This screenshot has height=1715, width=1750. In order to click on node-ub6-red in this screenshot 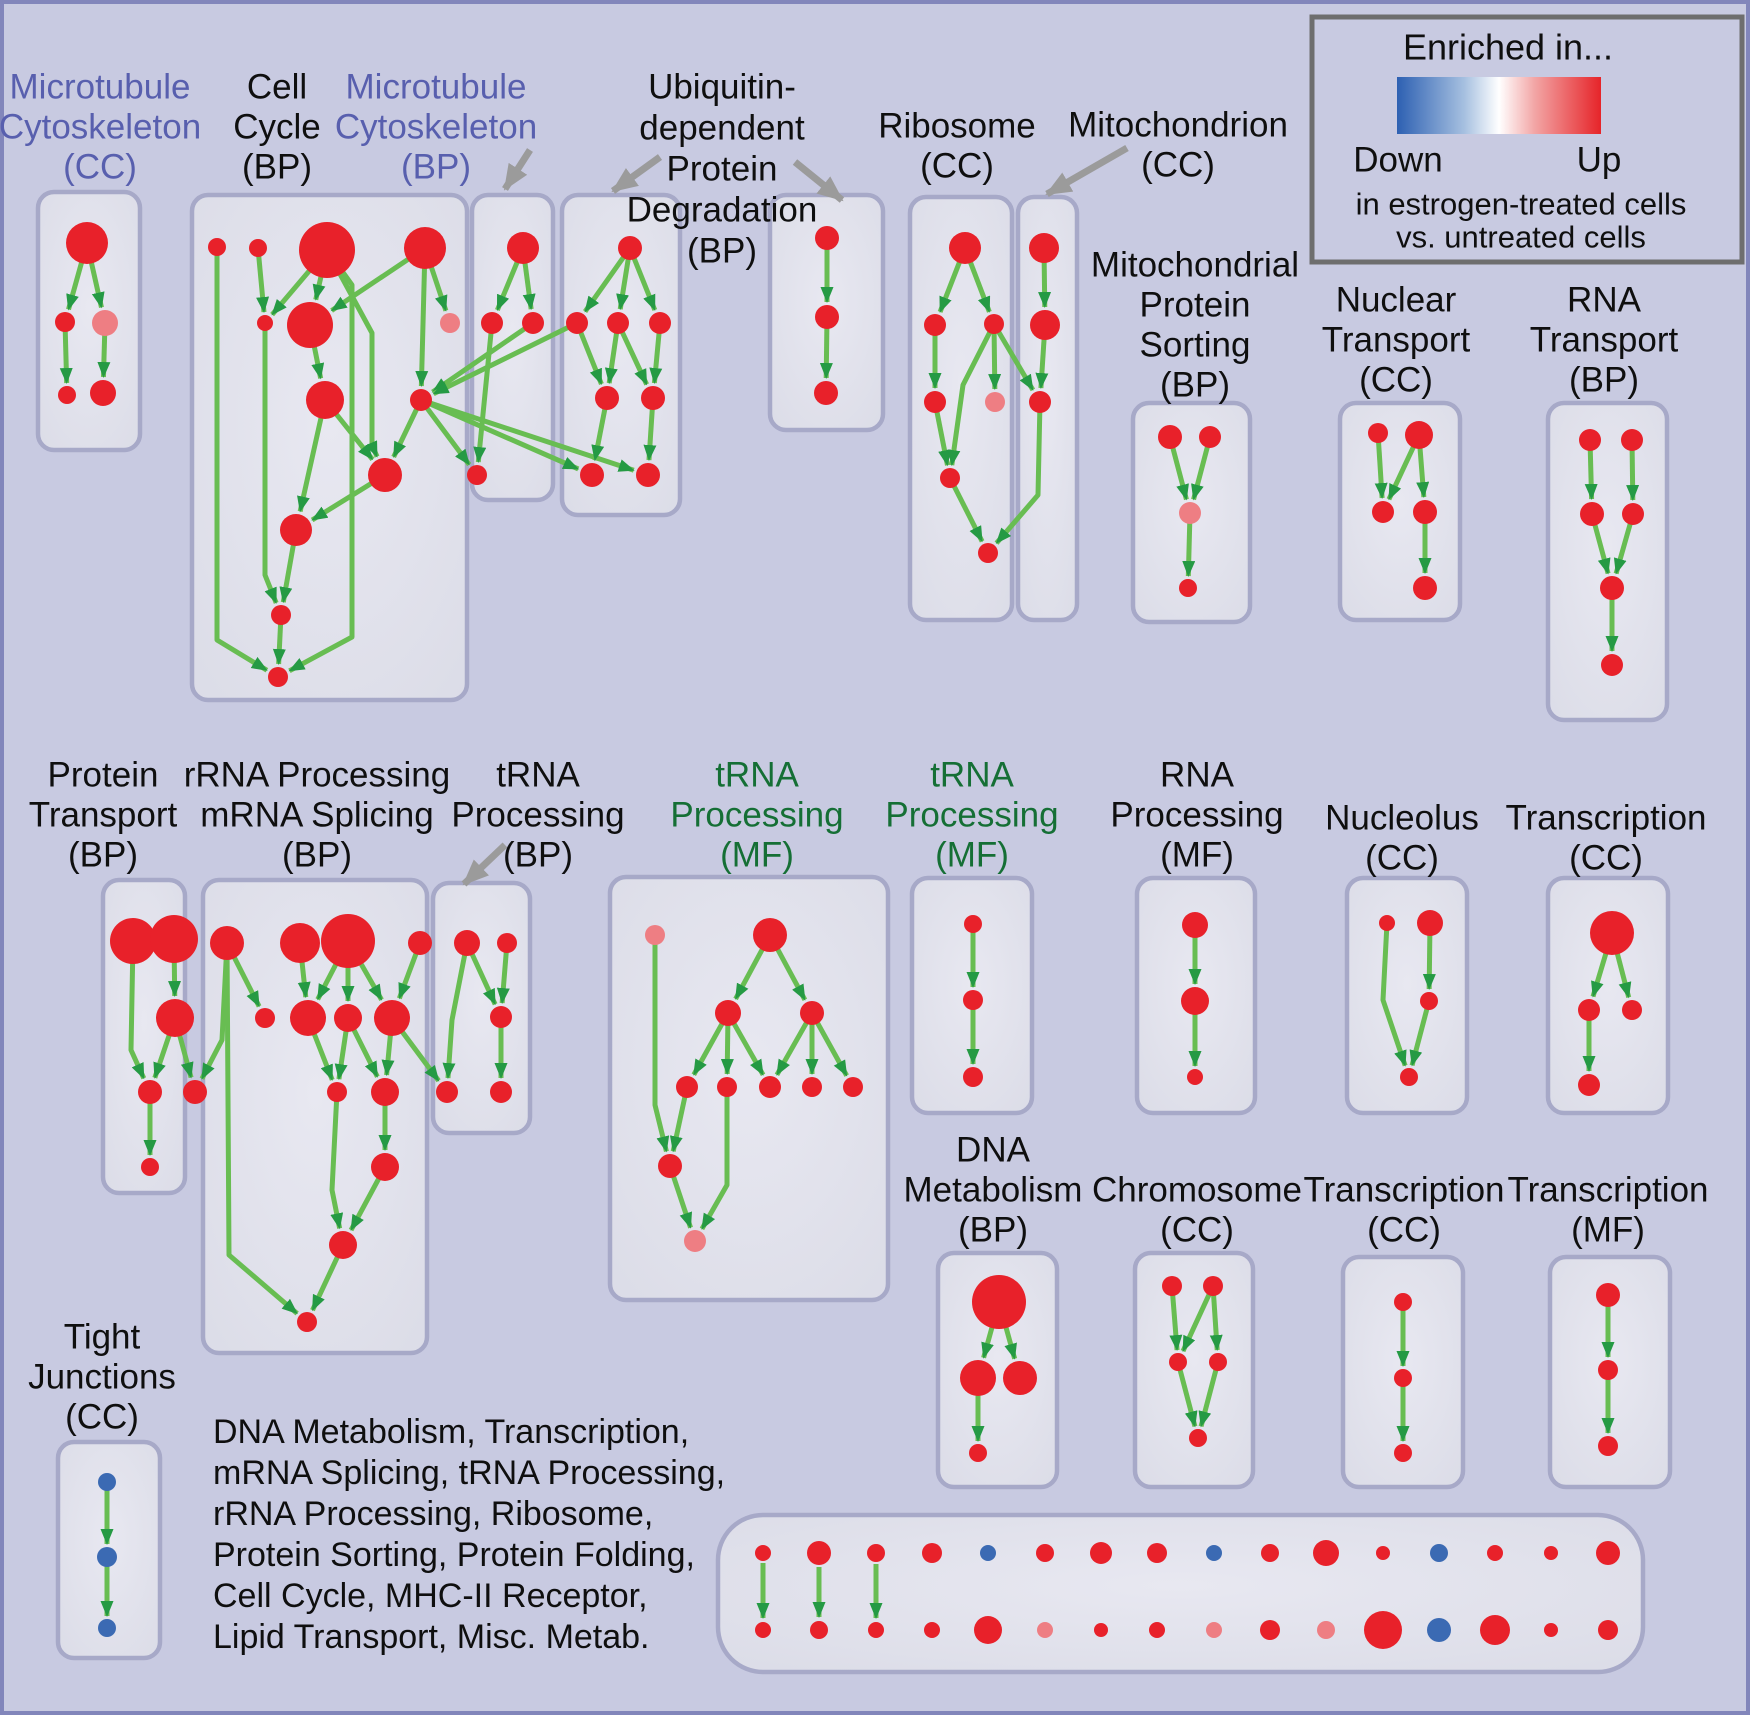, I will do `click(592, 475)`.